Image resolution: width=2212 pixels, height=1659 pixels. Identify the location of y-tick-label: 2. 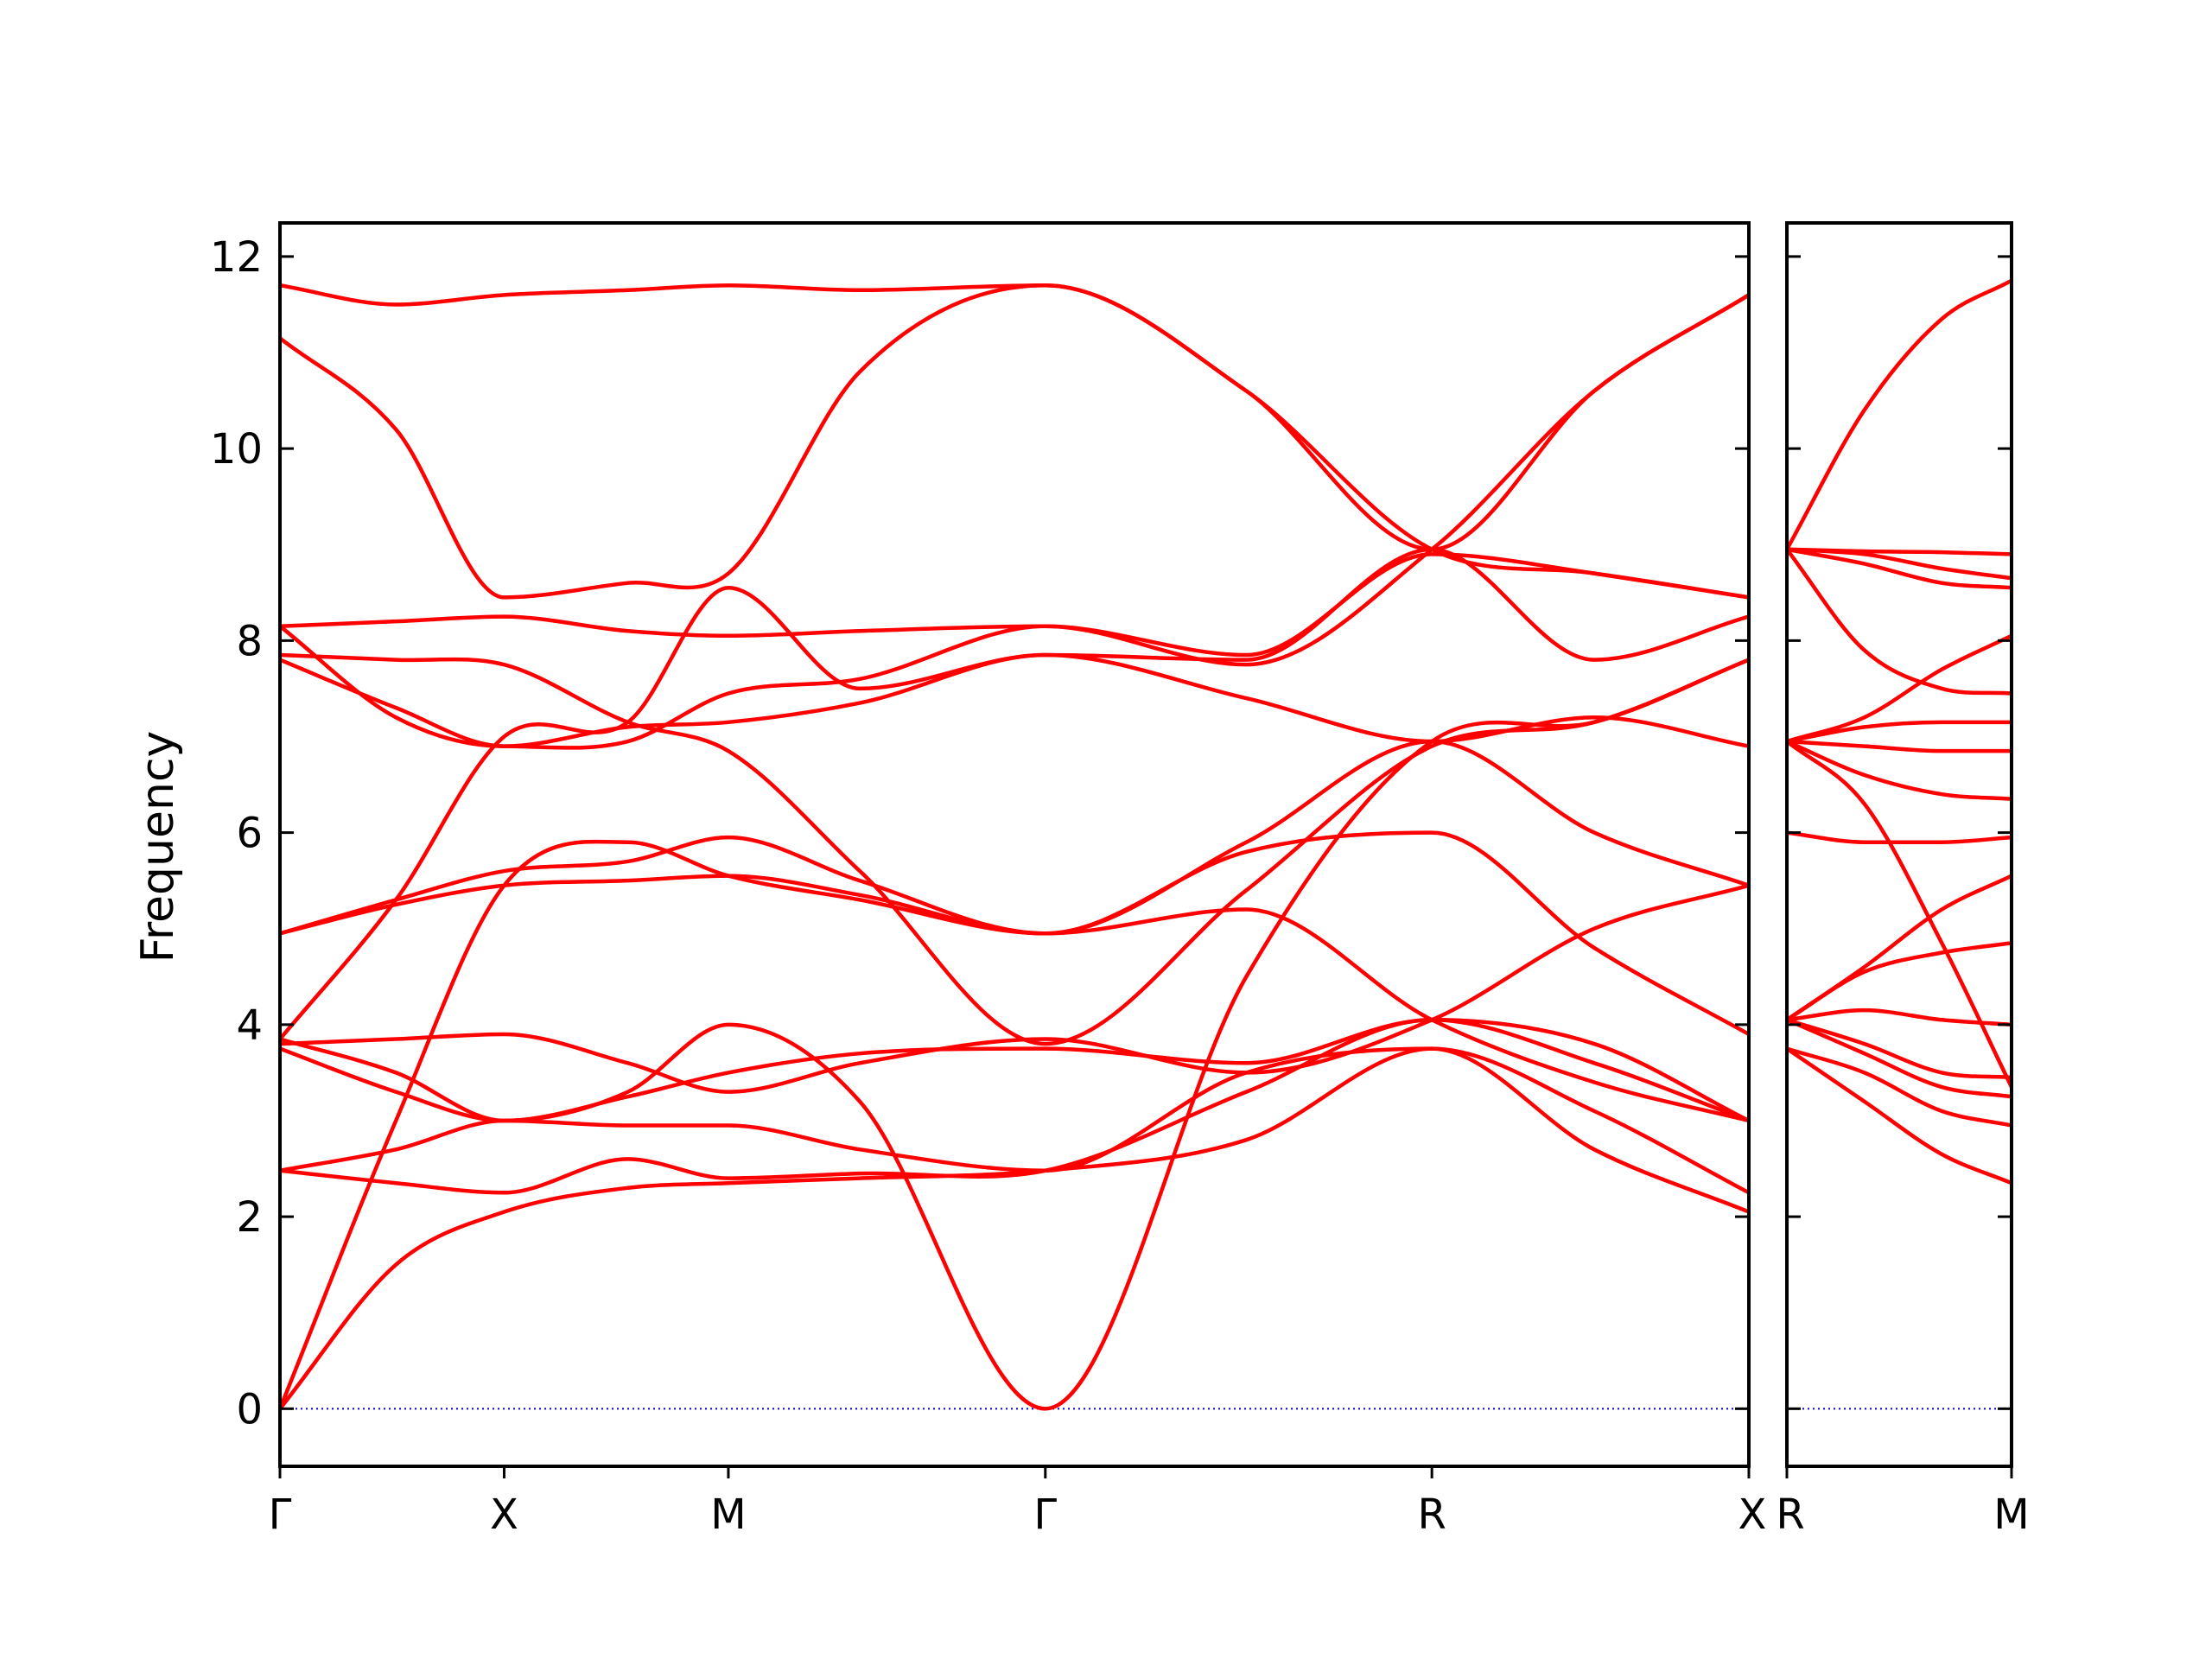
(249, 1217).